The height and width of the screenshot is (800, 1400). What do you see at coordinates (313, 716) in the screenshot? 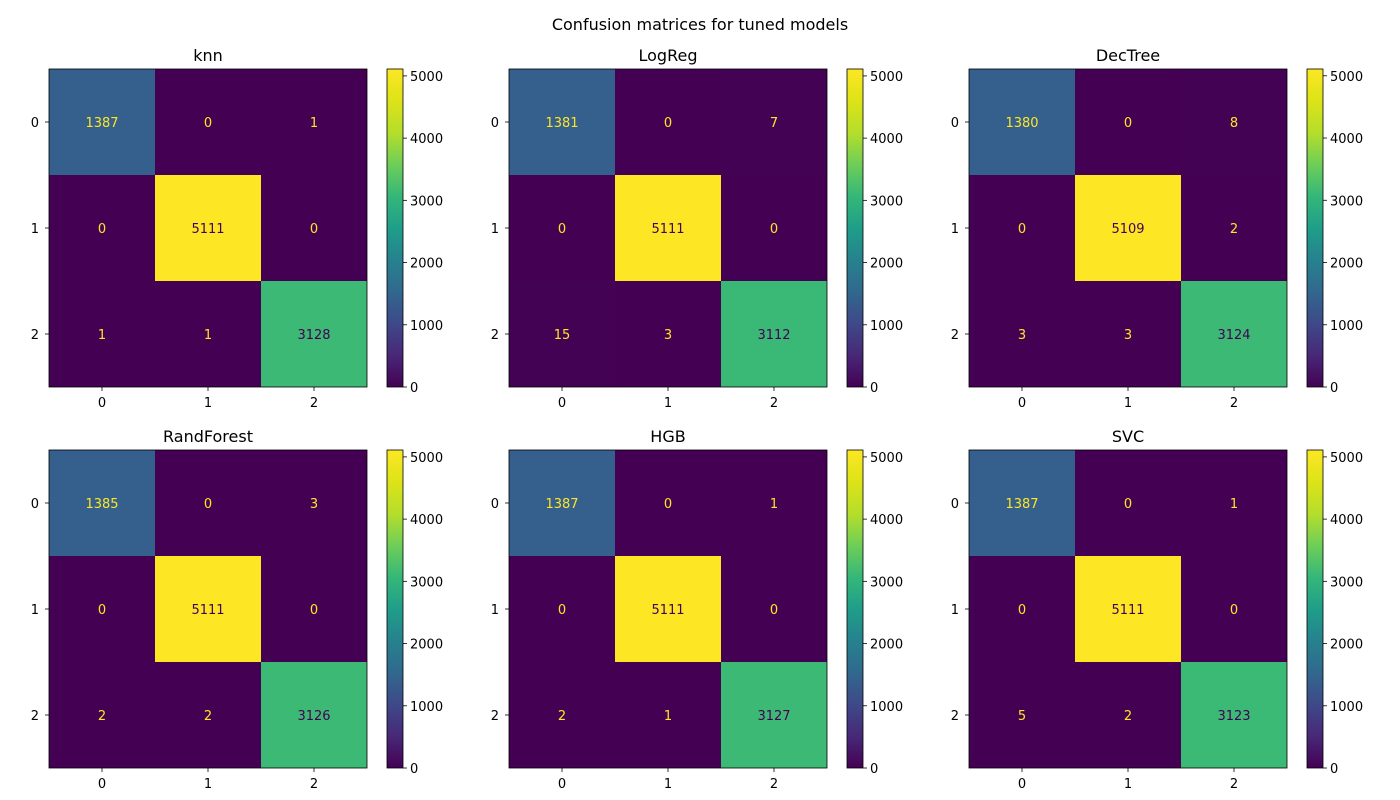
I see `cell-value-label: 3126` at bounding box center [313, 716].